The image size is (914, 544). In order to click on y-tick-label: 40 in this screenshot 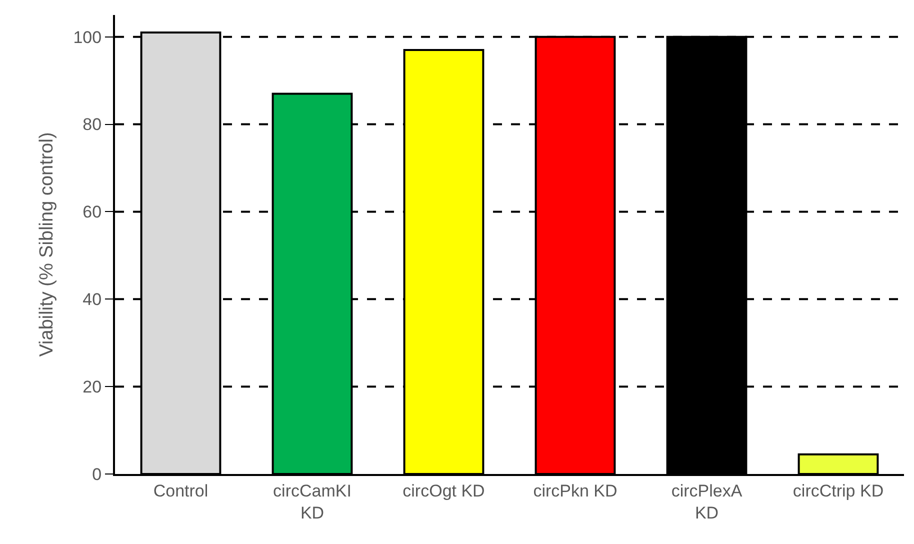, I will do `click(92, 300)`.